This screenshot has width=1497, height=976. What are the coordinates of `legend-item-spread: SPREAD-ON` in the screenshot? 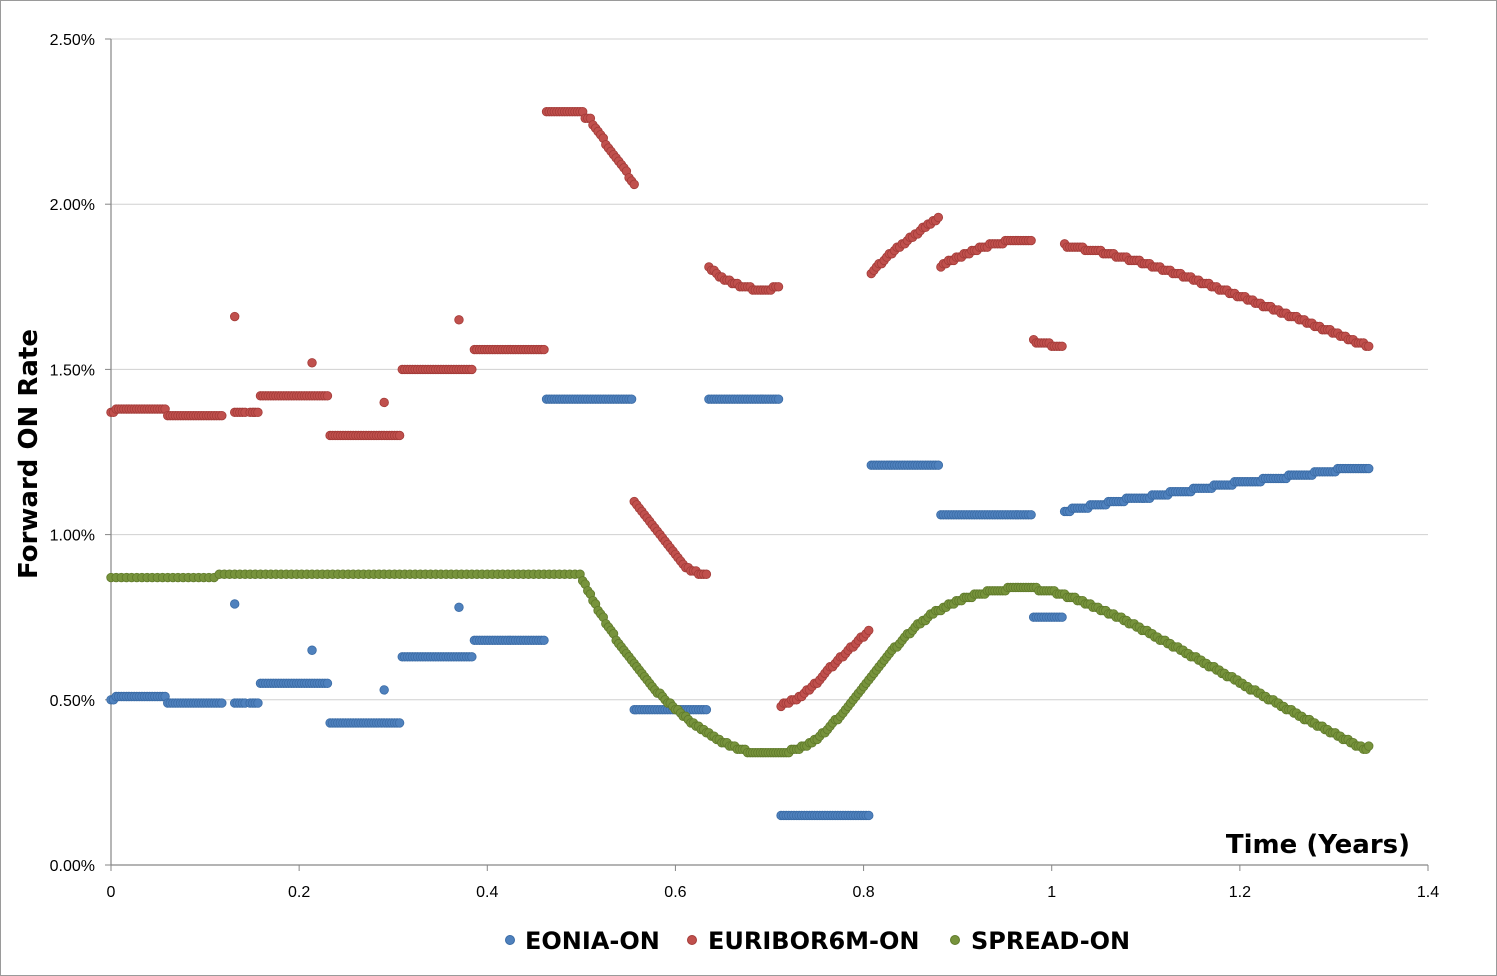 It's located at (1040, 941).